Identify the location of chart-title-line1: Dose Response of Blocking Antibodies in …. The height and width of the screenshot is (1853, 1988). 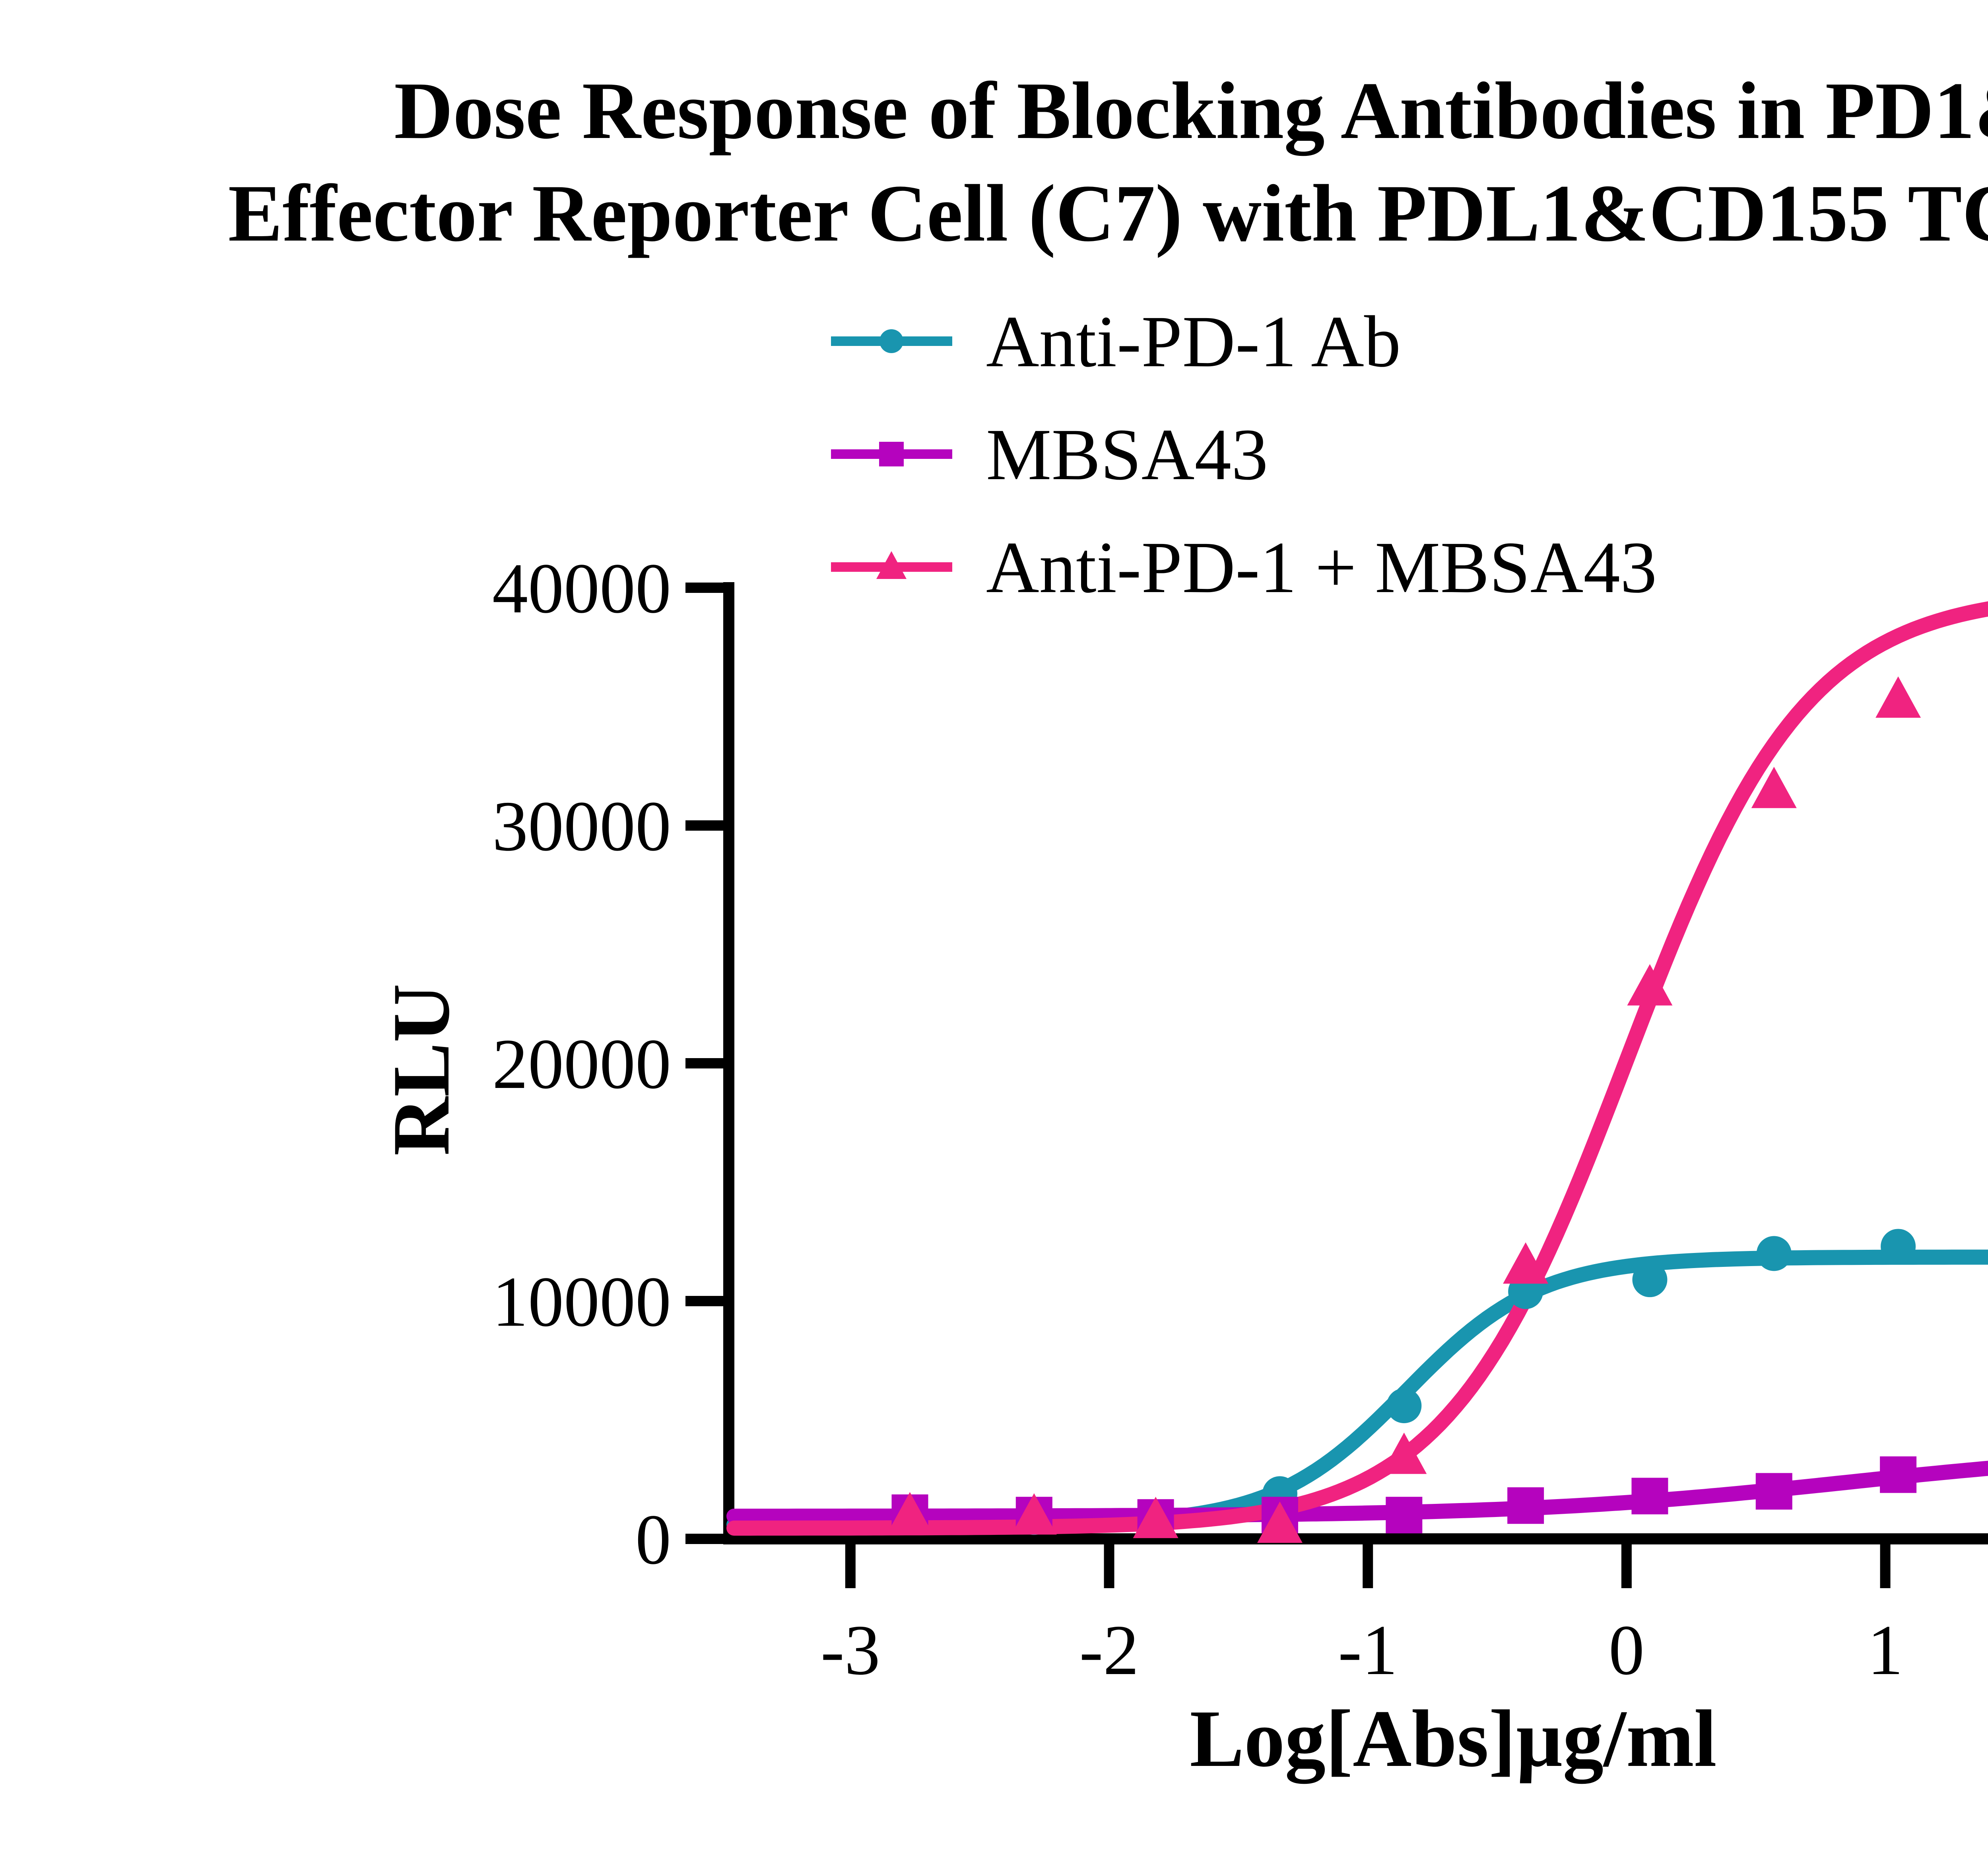
(1191, 111).